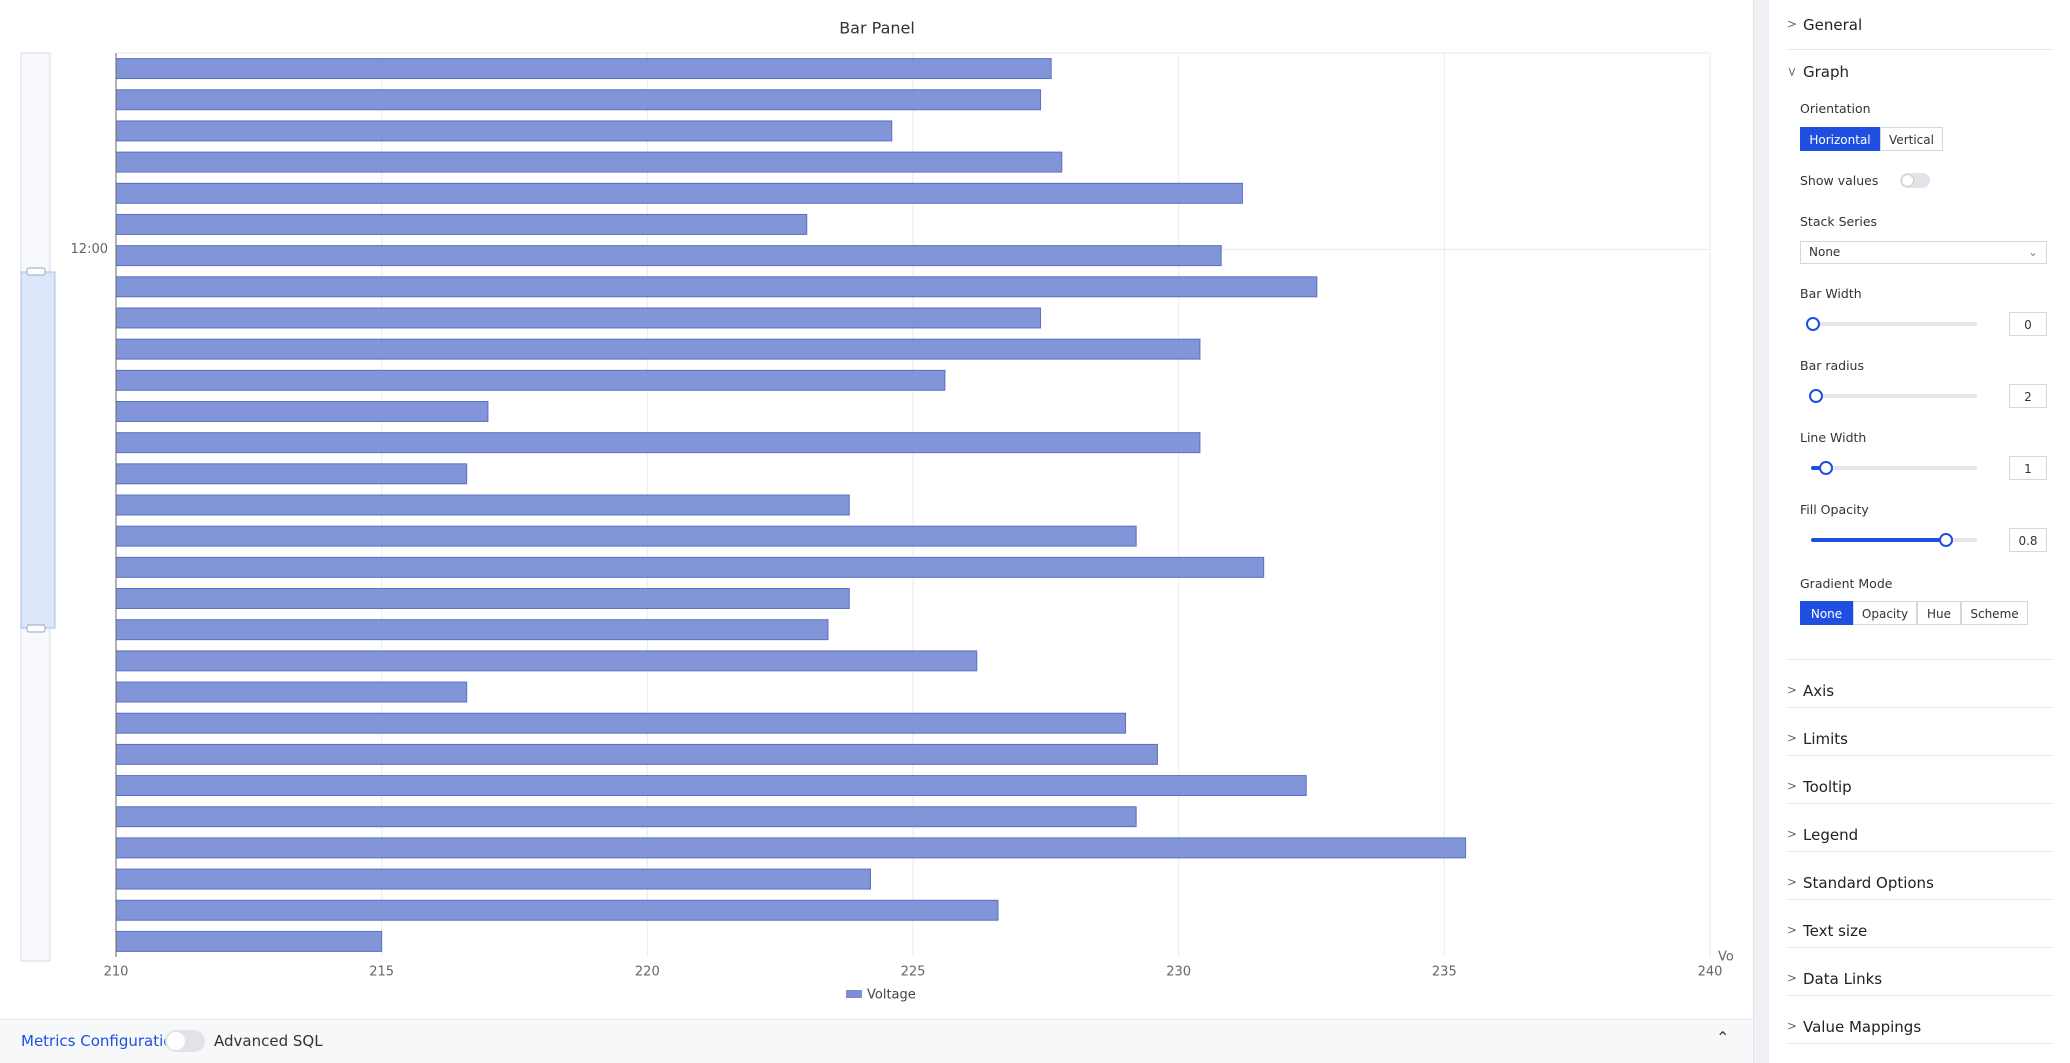 This screenshot has width=2070, height=1063. I want to click on zoom-window, so click(38, 450).